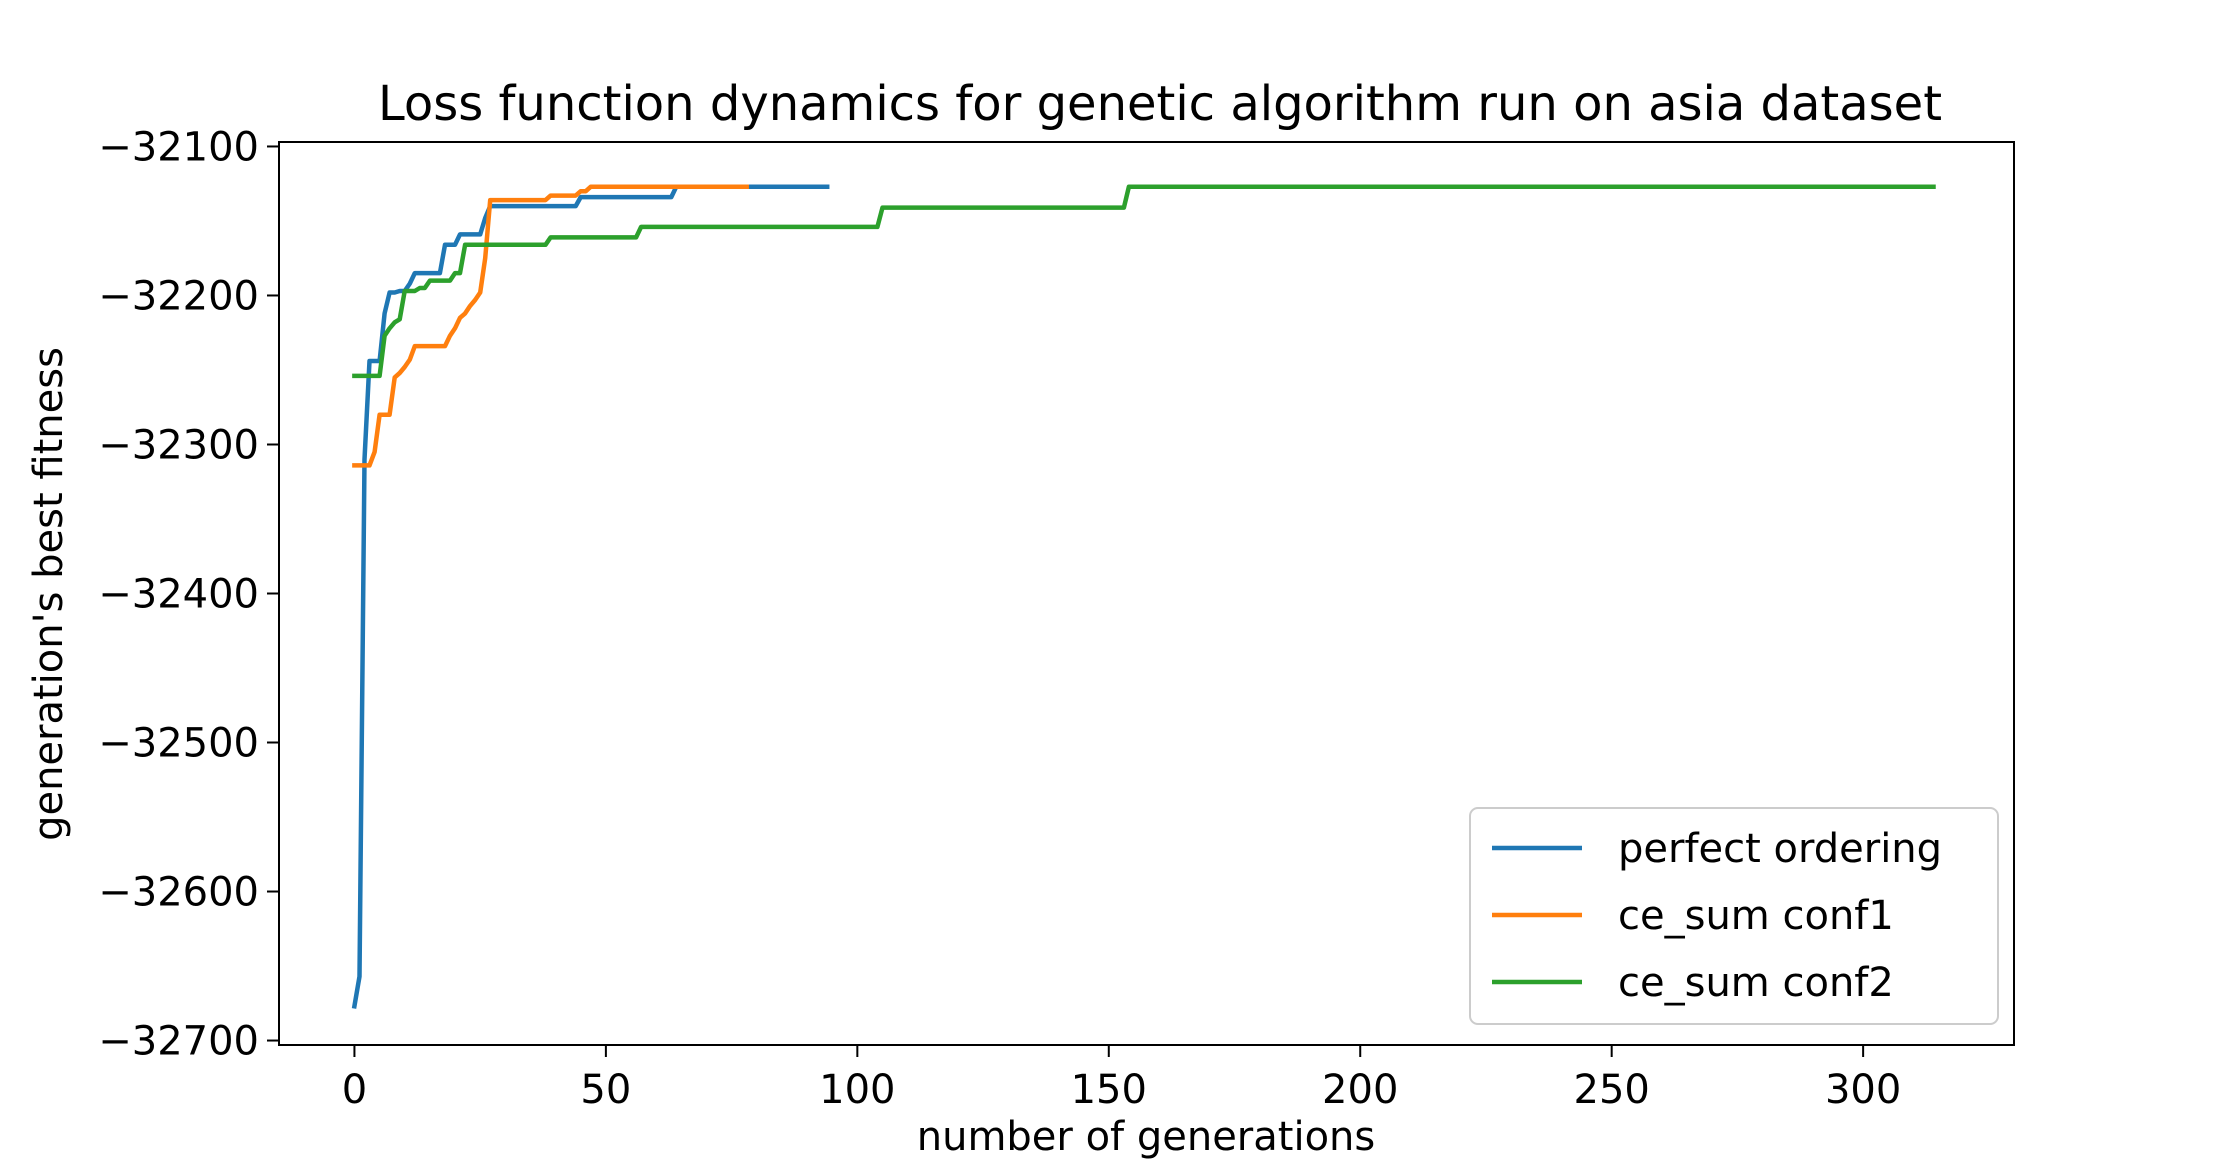 The image size is (2220, 1162). I want to click on legend-label: perfect ordering, so click(1780, 849).